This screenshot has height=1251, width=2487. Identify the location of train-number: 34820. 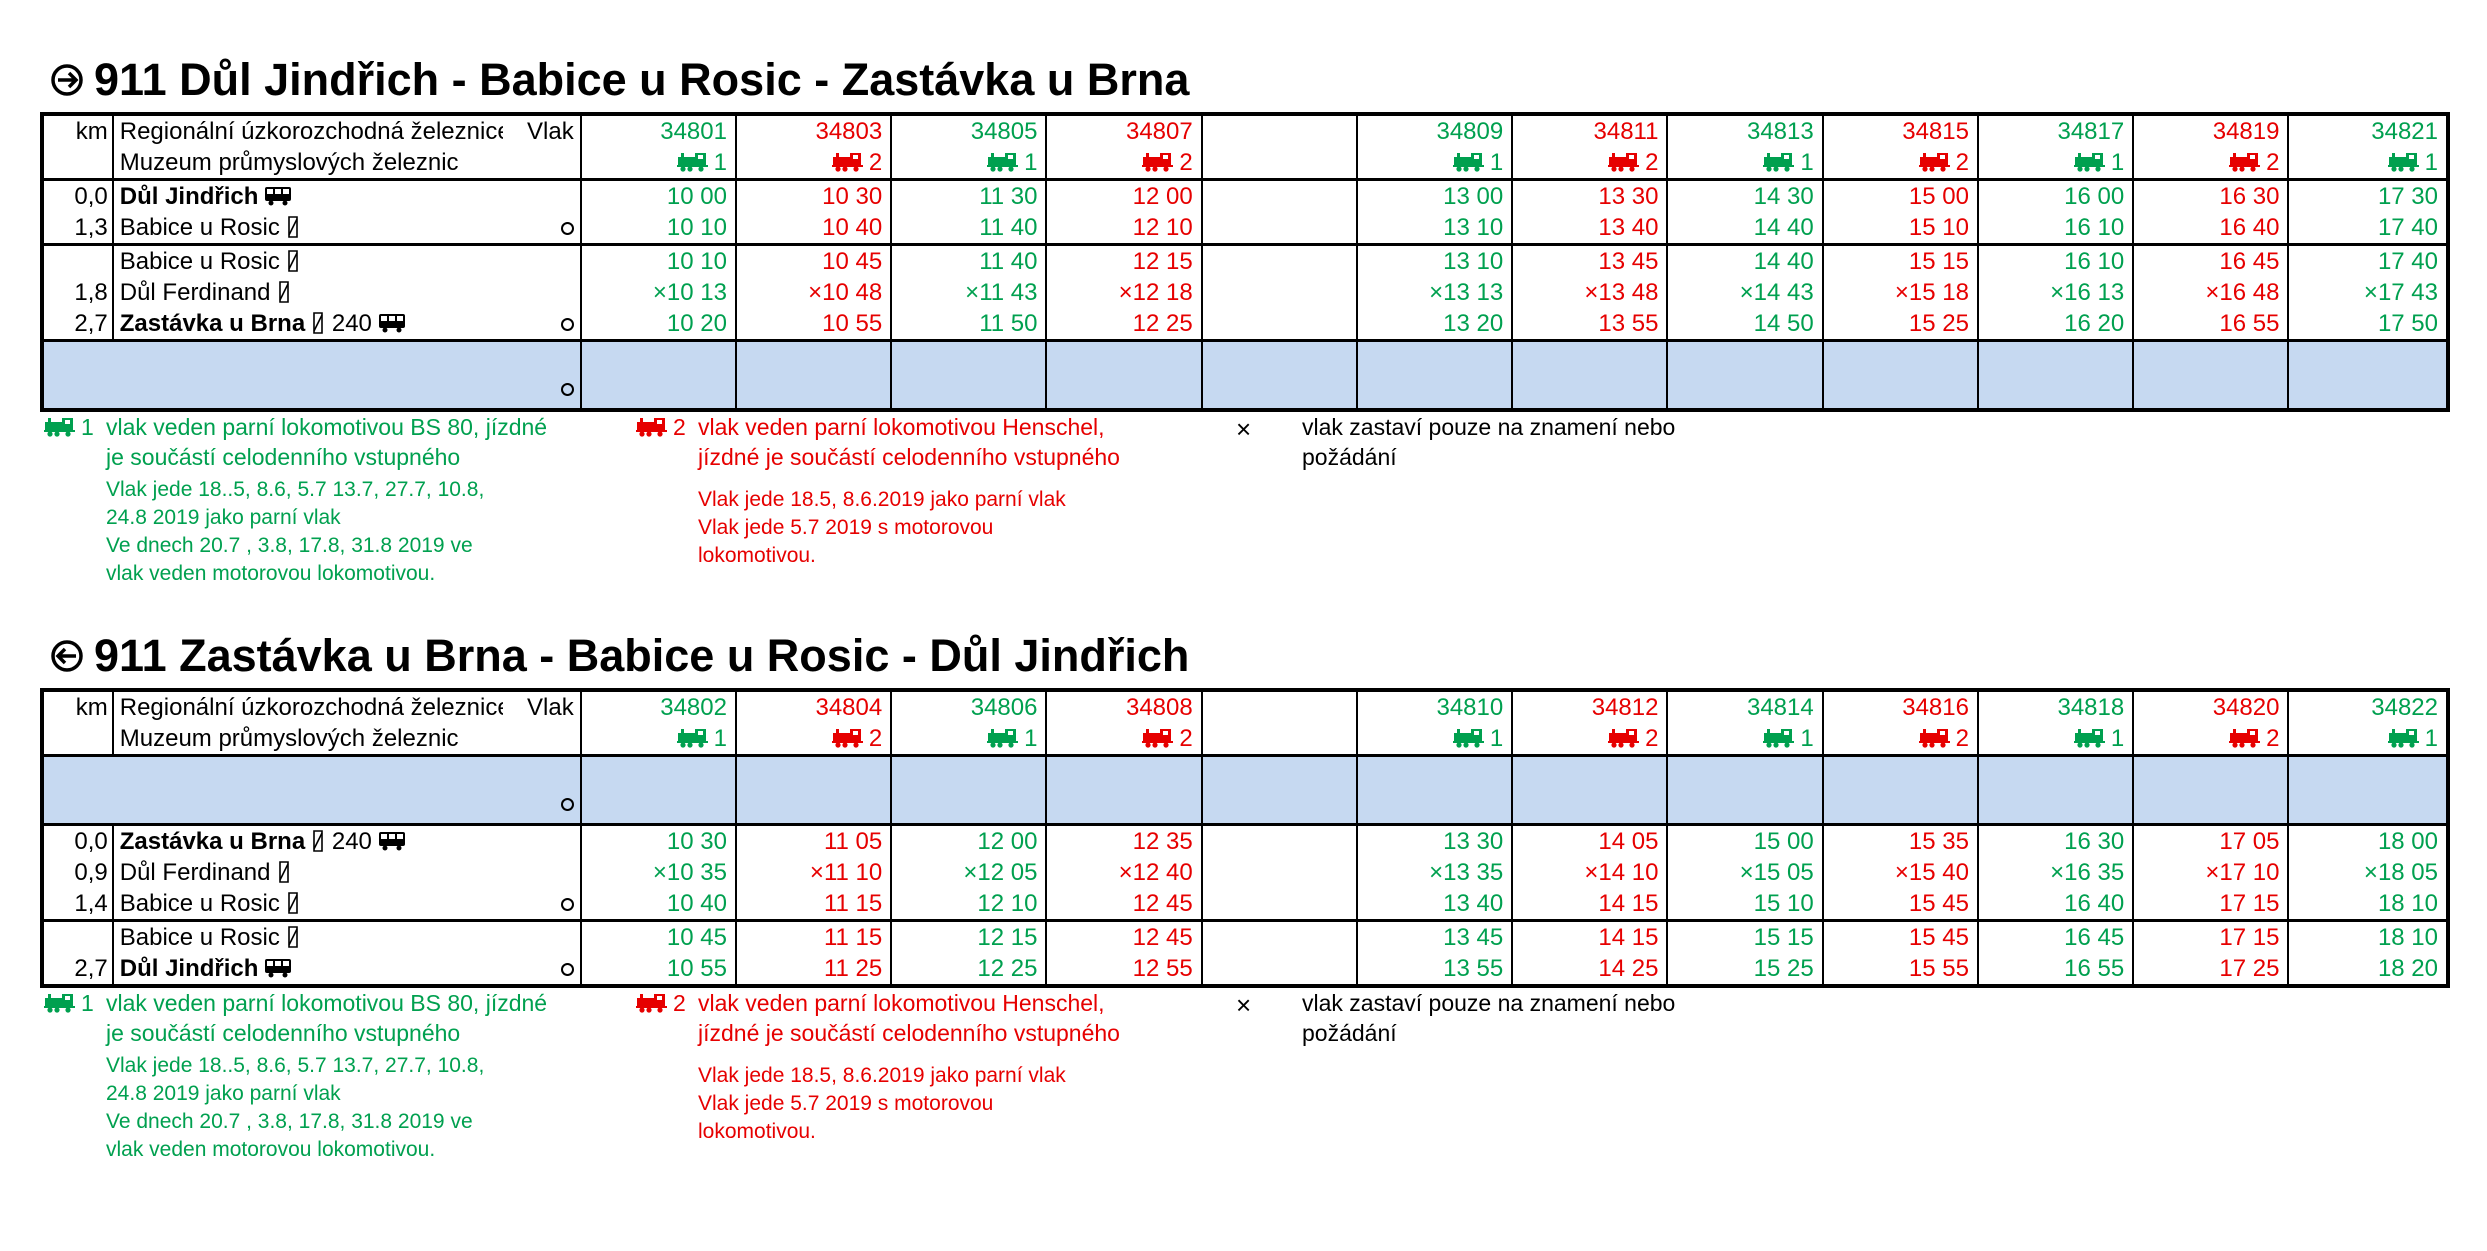
(2211, 707).